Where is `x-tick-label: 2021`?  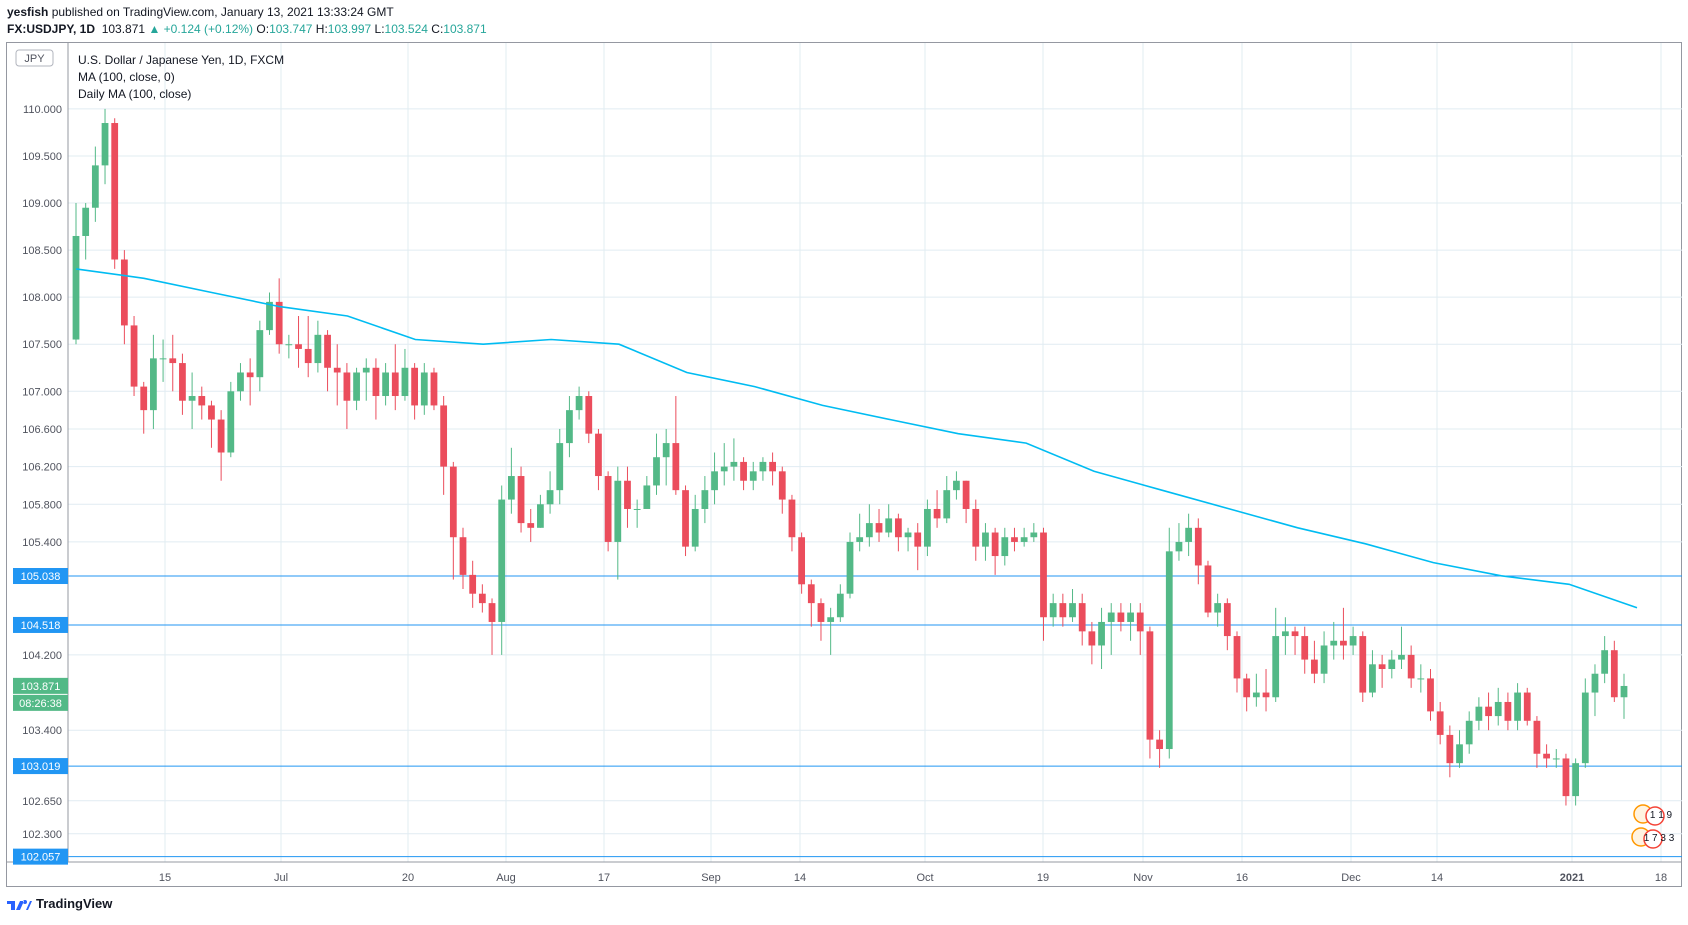
x-tick-label: 2021 is located at coordinates (1572, 878).